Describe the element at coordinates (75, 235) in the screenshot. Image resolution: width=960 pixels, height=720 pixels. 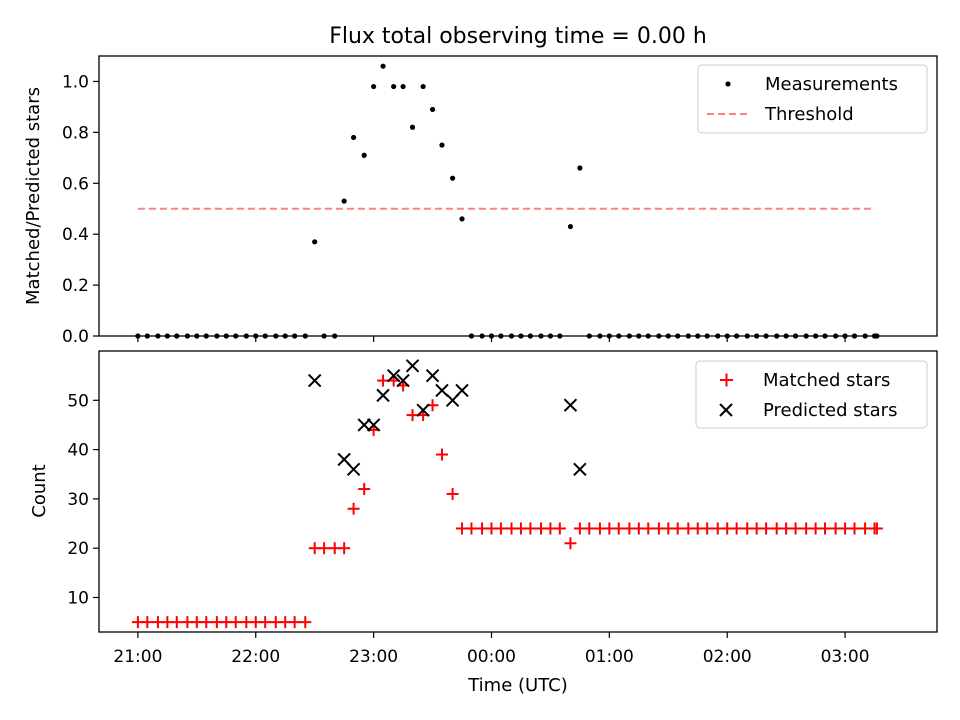
I see `ratio-y-tick-label: 0.4` at that location.